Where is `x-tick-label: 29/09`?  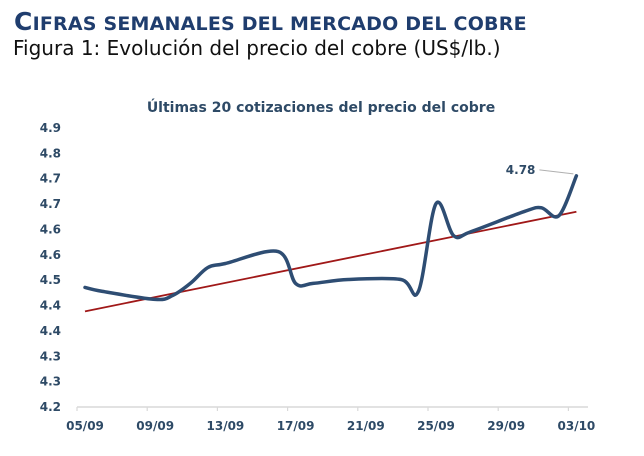 x-tick-label: 29/09 is located at coordinates (506, 426).